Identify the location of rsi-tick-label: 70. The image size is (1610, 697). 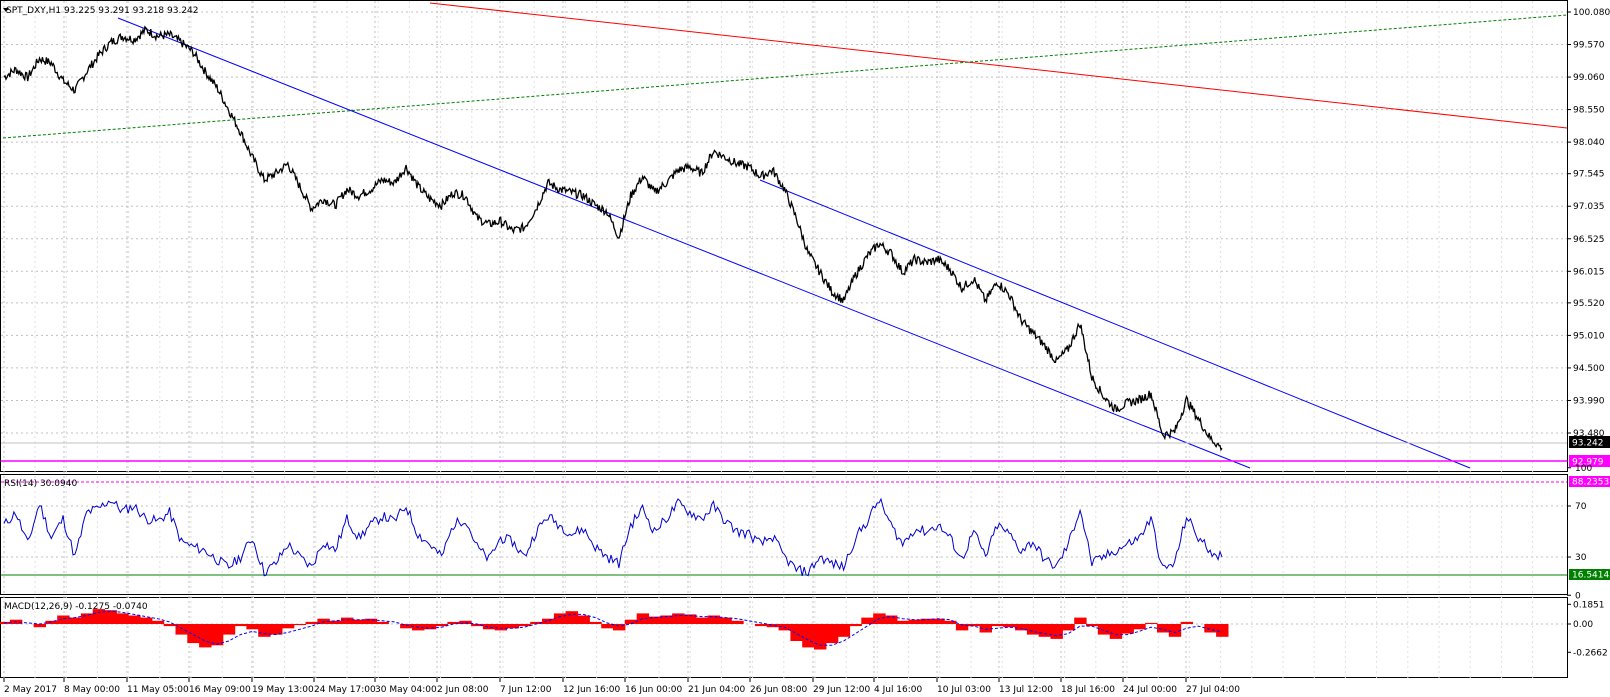
(1581, 507).